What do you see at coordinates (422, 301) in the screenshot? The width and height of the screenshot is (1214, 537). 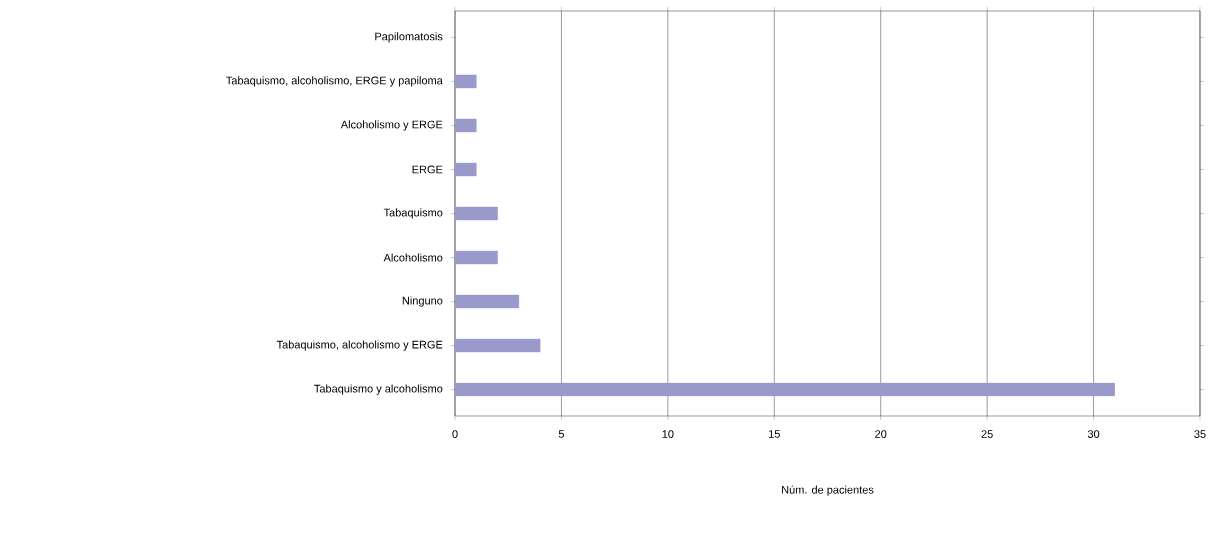 I see `y-tick-label: Ninguno` at bounding box center [422, 301].